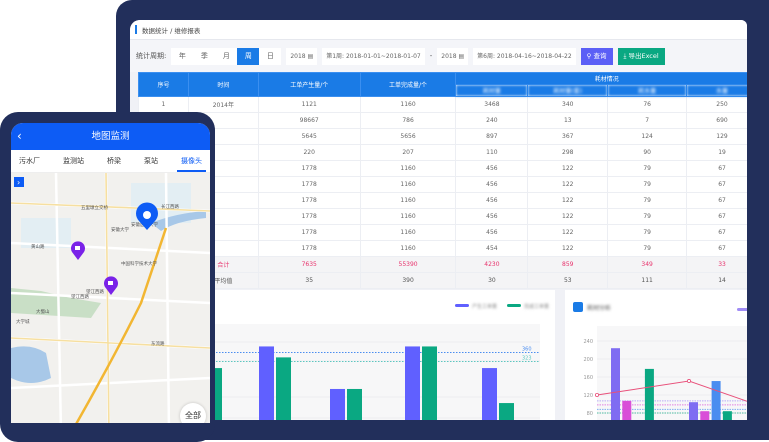  I want to click on export-excel-button: ⤓ 导出Excel, so click(641, 56).